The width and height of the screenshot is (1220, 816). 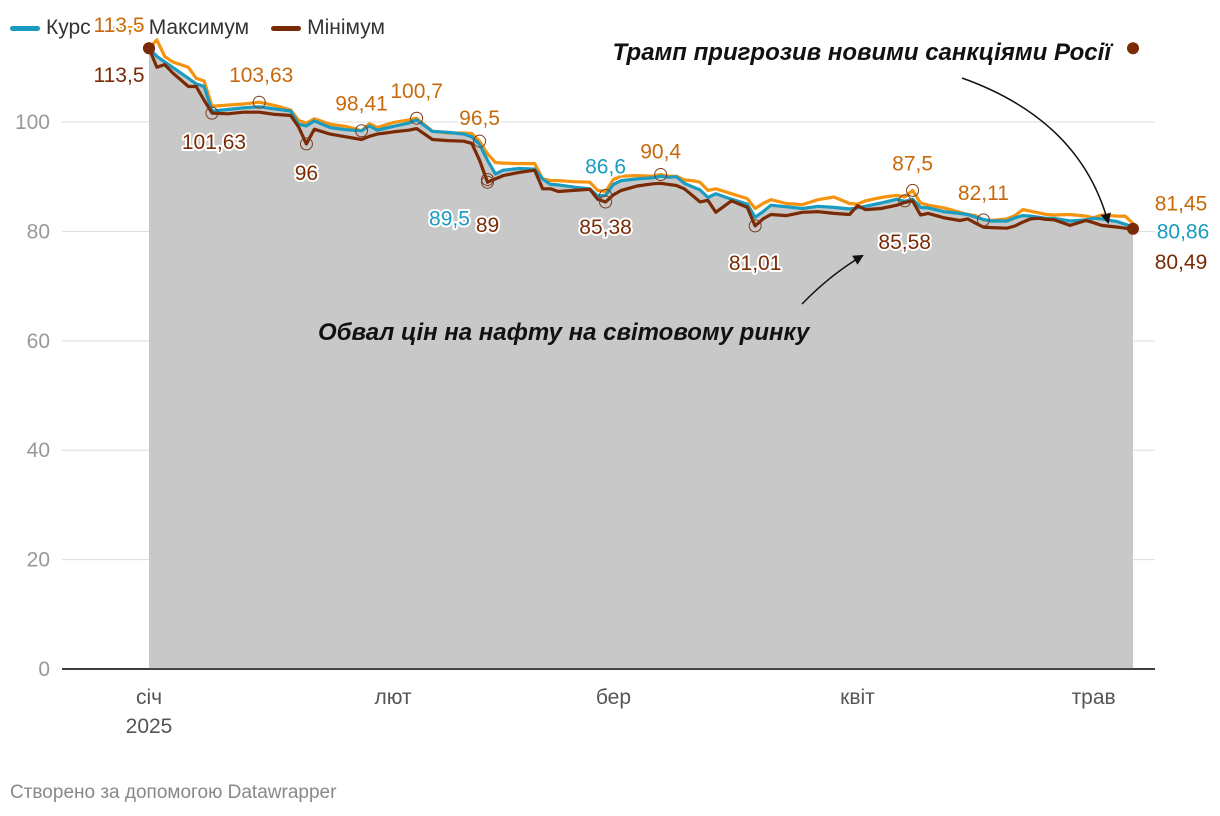 What do you see at coordinates (605, 166) in the screenshot?
I see `data-label-kurs-58: 86,6` at bounding box center [605, 166].